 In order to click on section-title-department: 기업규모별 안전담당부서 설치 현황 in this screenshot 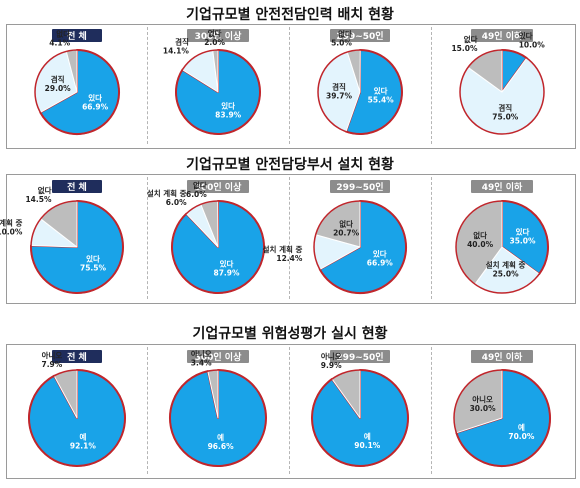, I will do `click(290, 165)`.